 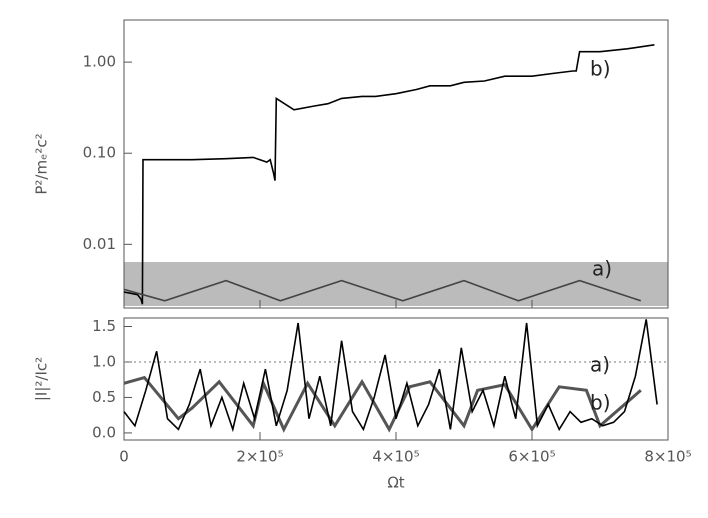 What do you see at coordinates (531, 457) in the screenshot?
I see `x-tick-label: 6×10⁵` at bounding box center [531, 457].